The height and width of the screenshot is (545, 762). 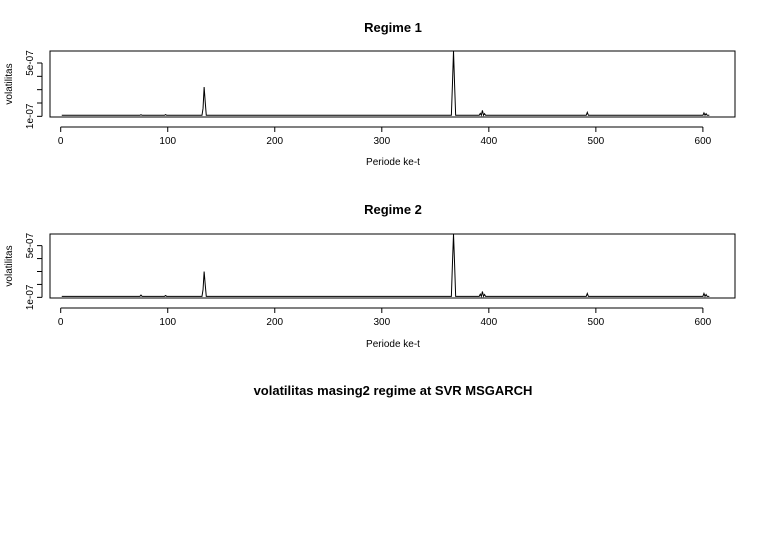 I want to click on chart-title: Regime 2, so click(x=393, y=209).